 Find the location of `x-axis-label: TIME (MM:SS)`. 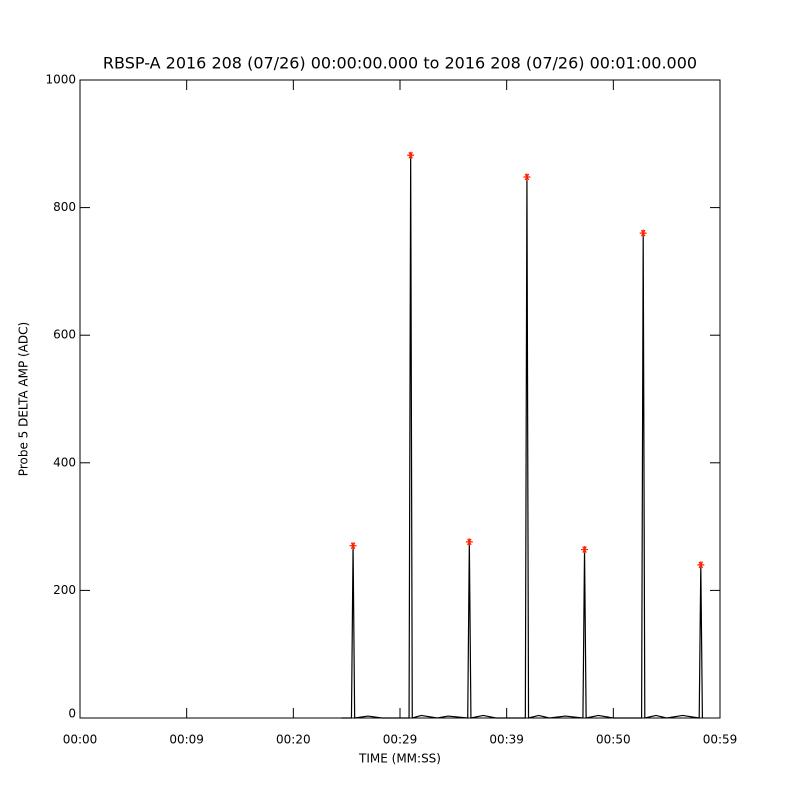

x-axis-label: TIME (MM:SS) is located at coordinates (399, 759).